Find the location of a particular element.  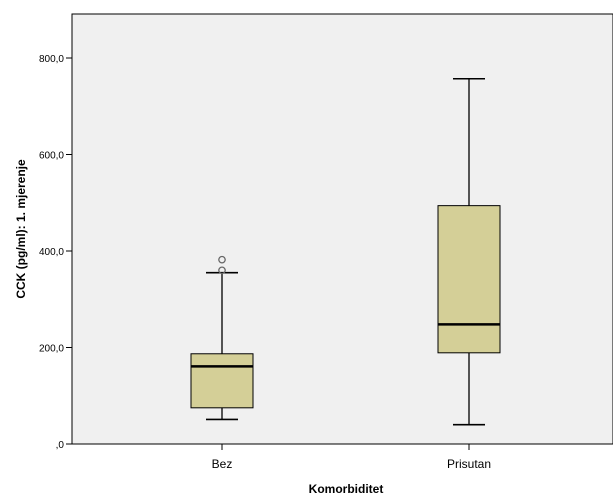

y-tick-label-2: 400,0 is located at coordinates (51, 252).